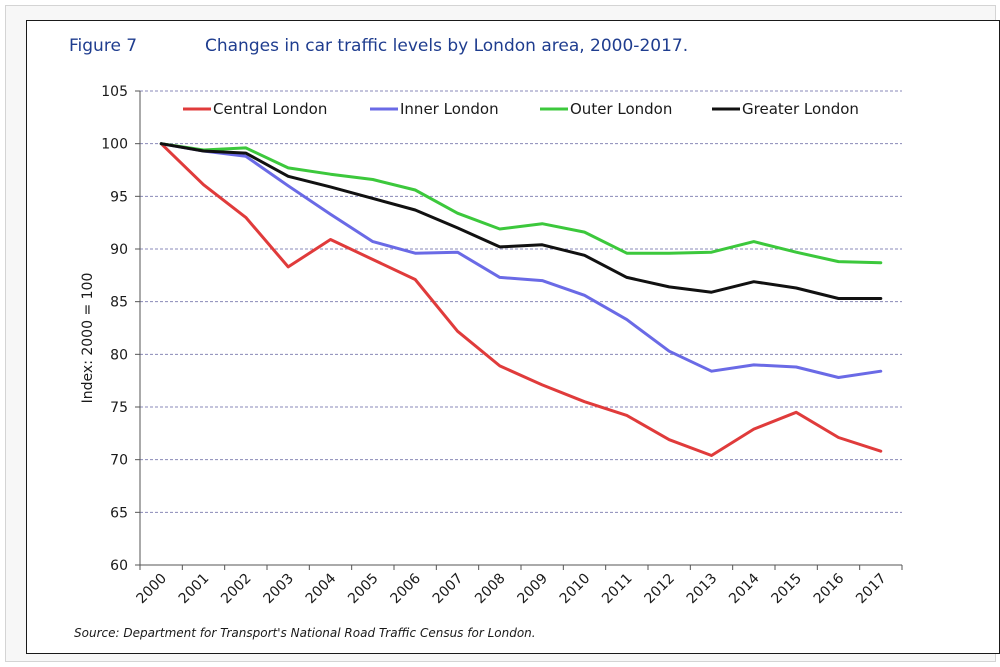 This screenshot has width=1000, height=667. I want to click on y-tick-label: 100, so click(114, 145).